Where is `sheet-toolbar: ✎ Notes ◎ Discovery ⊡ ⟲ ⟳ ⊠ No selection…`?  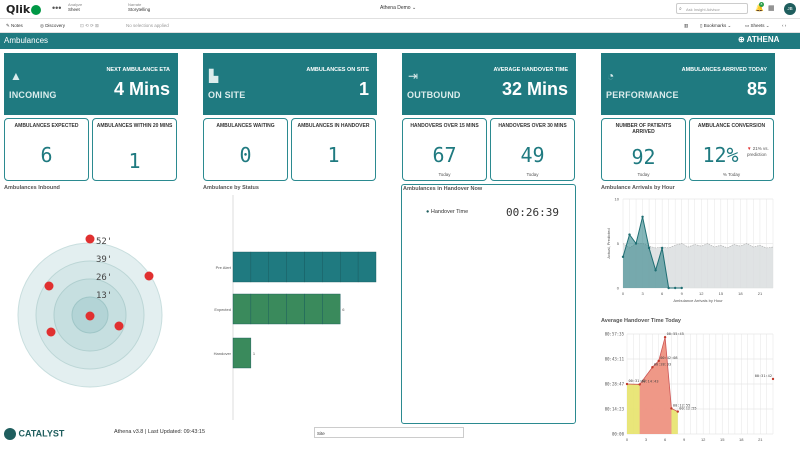 sheet-toolbar: ✎ Notes ◎ Discovery ⊡ ⟲ ⟳ ⊠ No selection… is located at coordinates (400, 26).